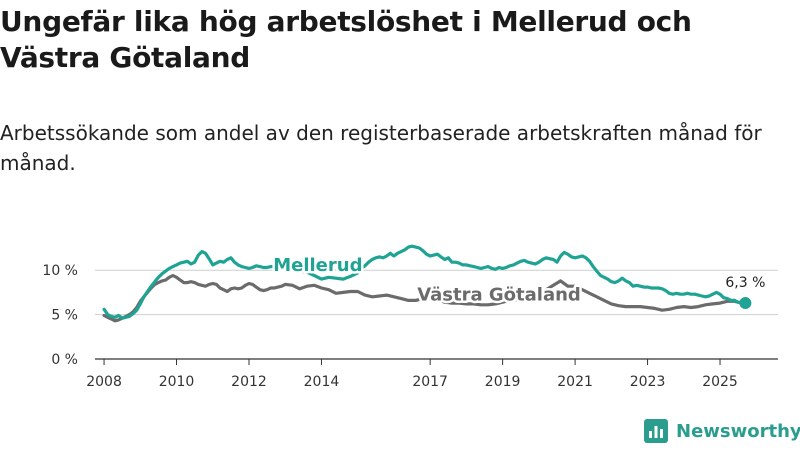 This screenshot has height=450, width=800. What do you see at coordinates (745, 283) in the screenshot?
I see `end-value-label: 6,3 %` at bounding box center [745, 283].